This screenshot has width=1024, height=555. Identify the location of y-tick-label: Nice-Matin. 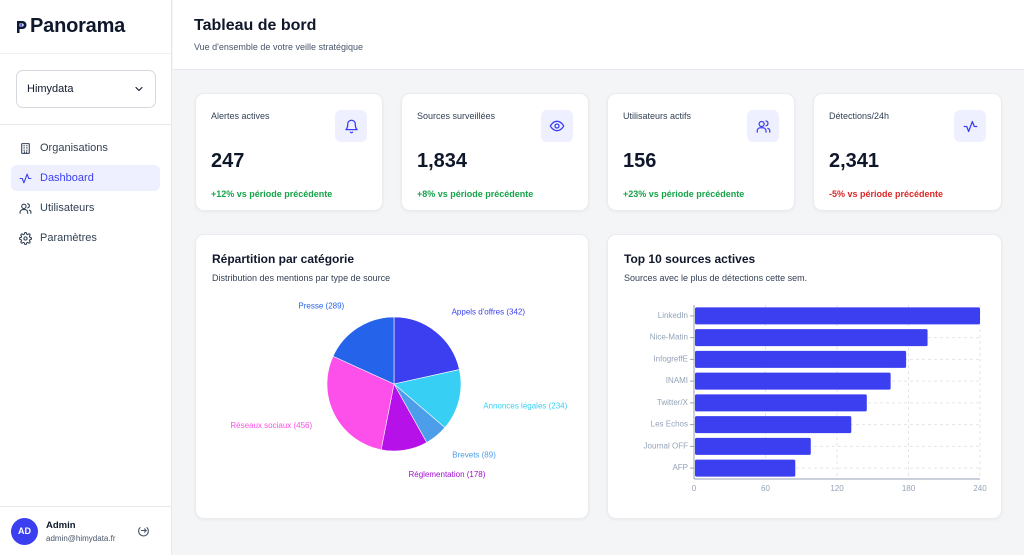
(669, 337).